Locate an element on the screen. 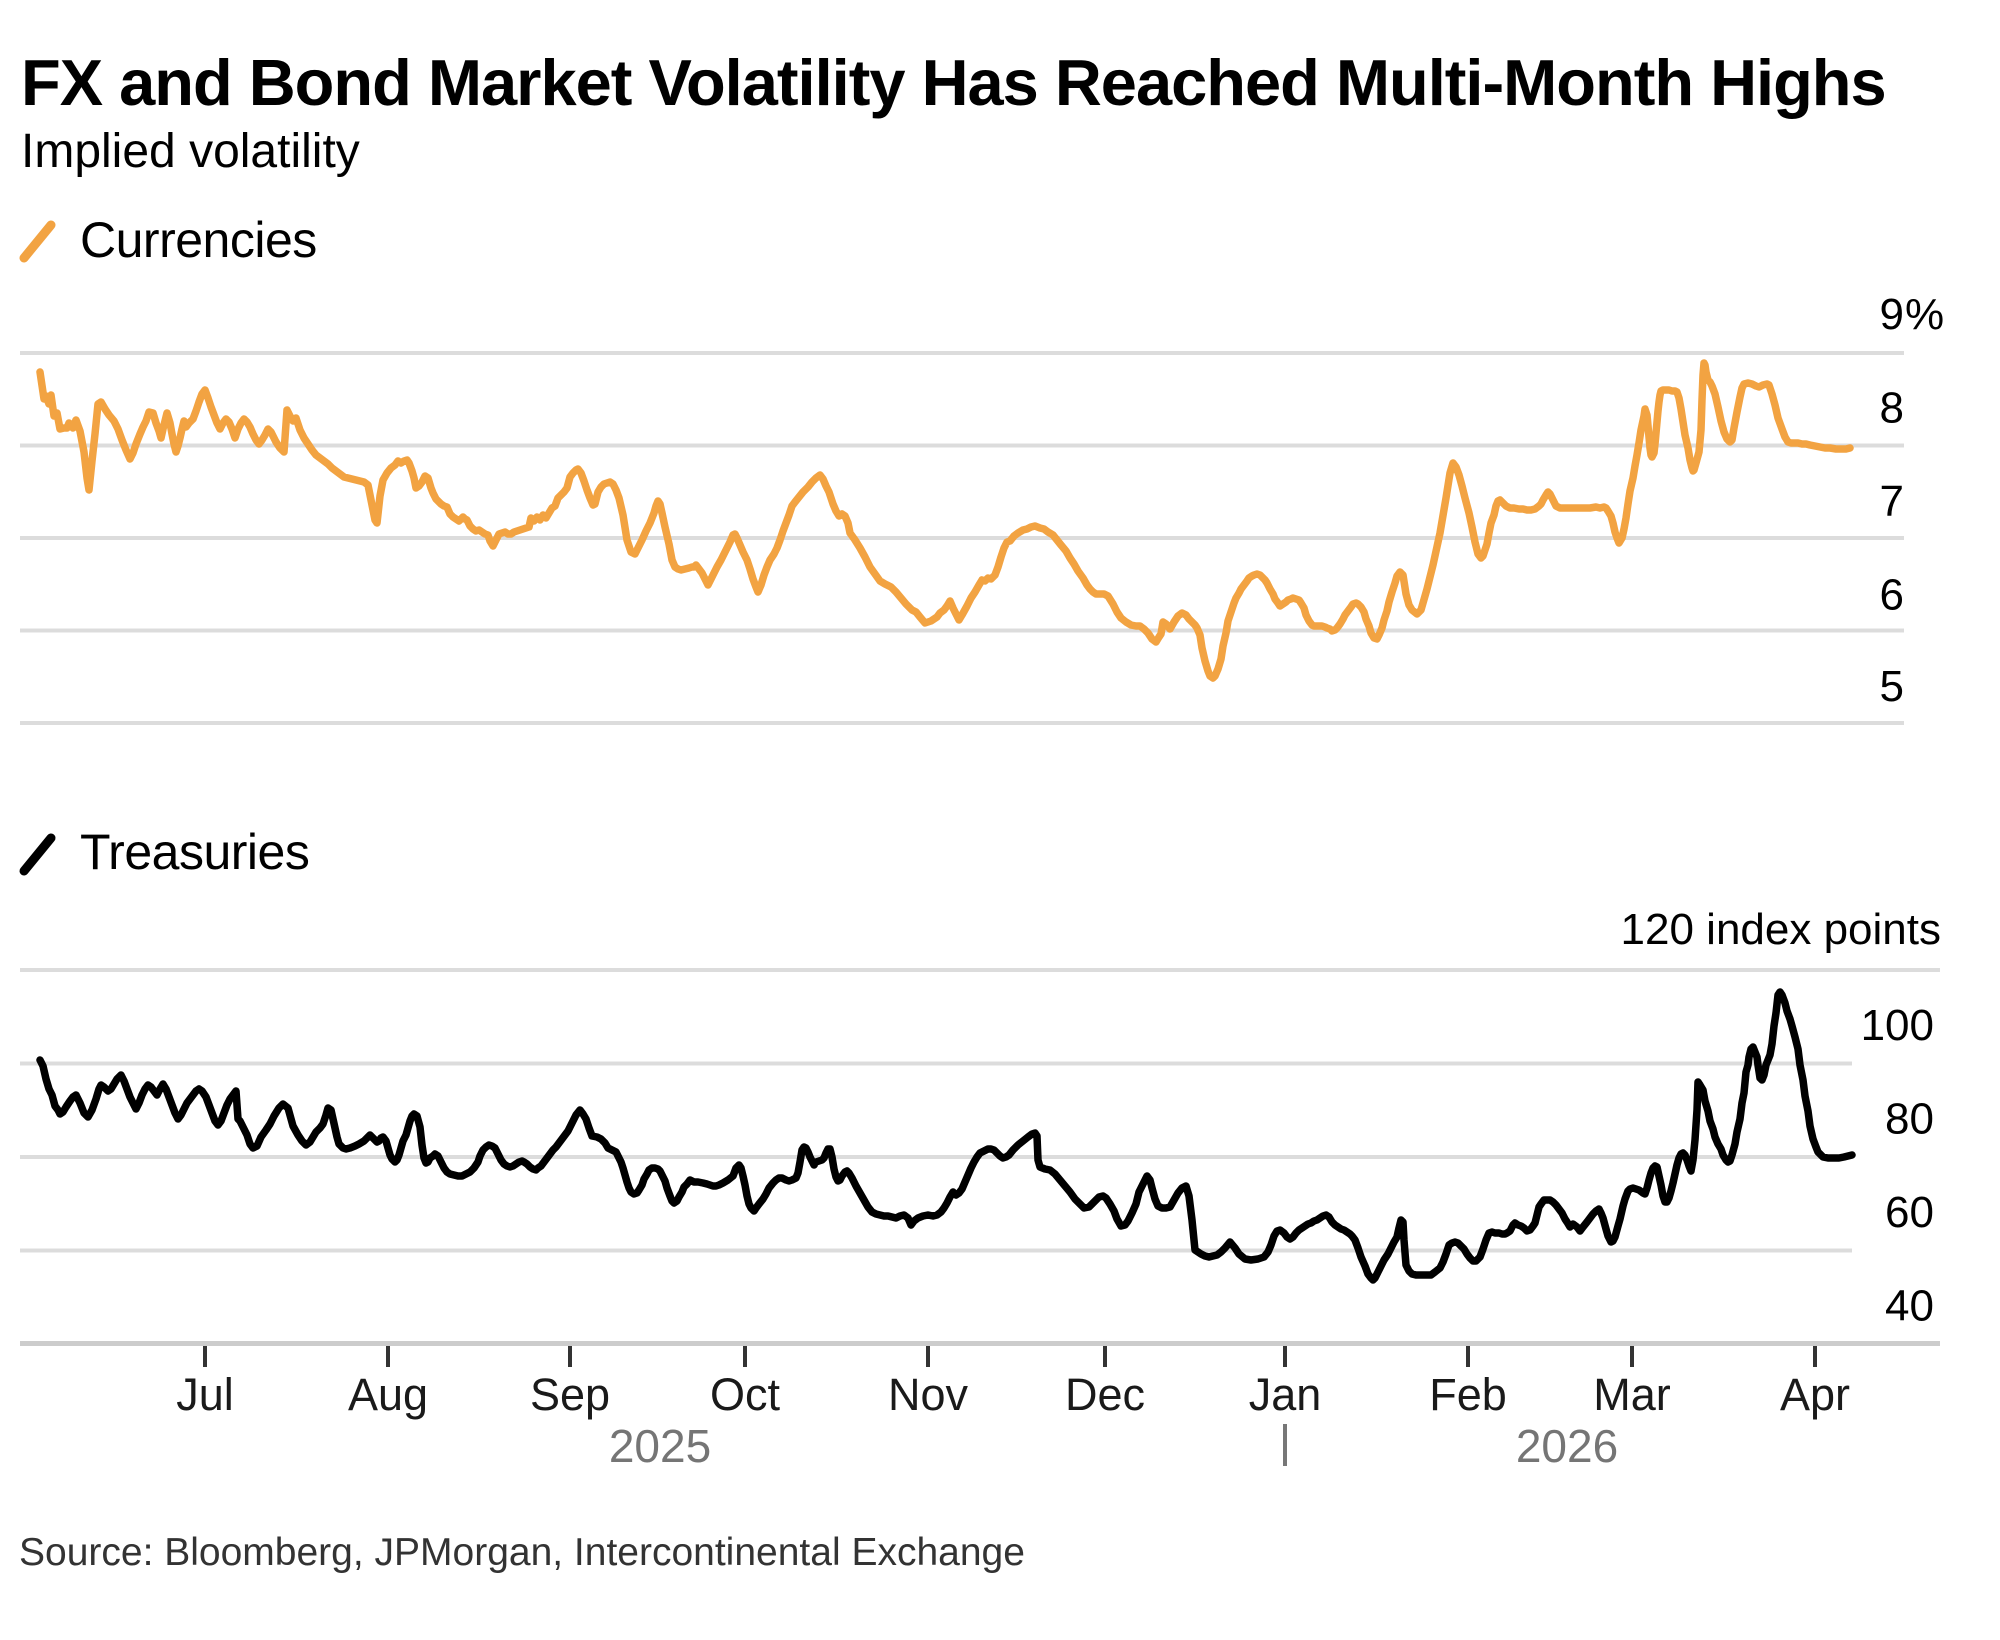  svg-text: 2026 is located at coordinates (1567, 1446).